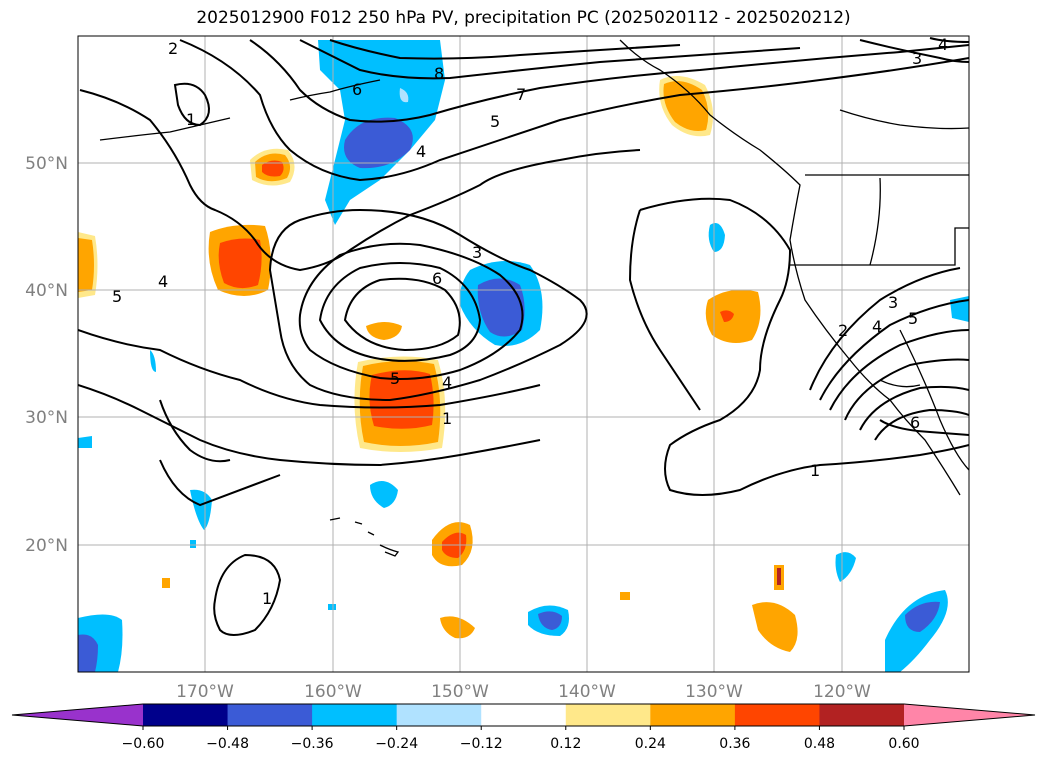 The height and width of the screenshot is (765, 1047). Describe the element at coordinates (46, 546) in the screenshot. I see `lat-label: 20°N` at that location.